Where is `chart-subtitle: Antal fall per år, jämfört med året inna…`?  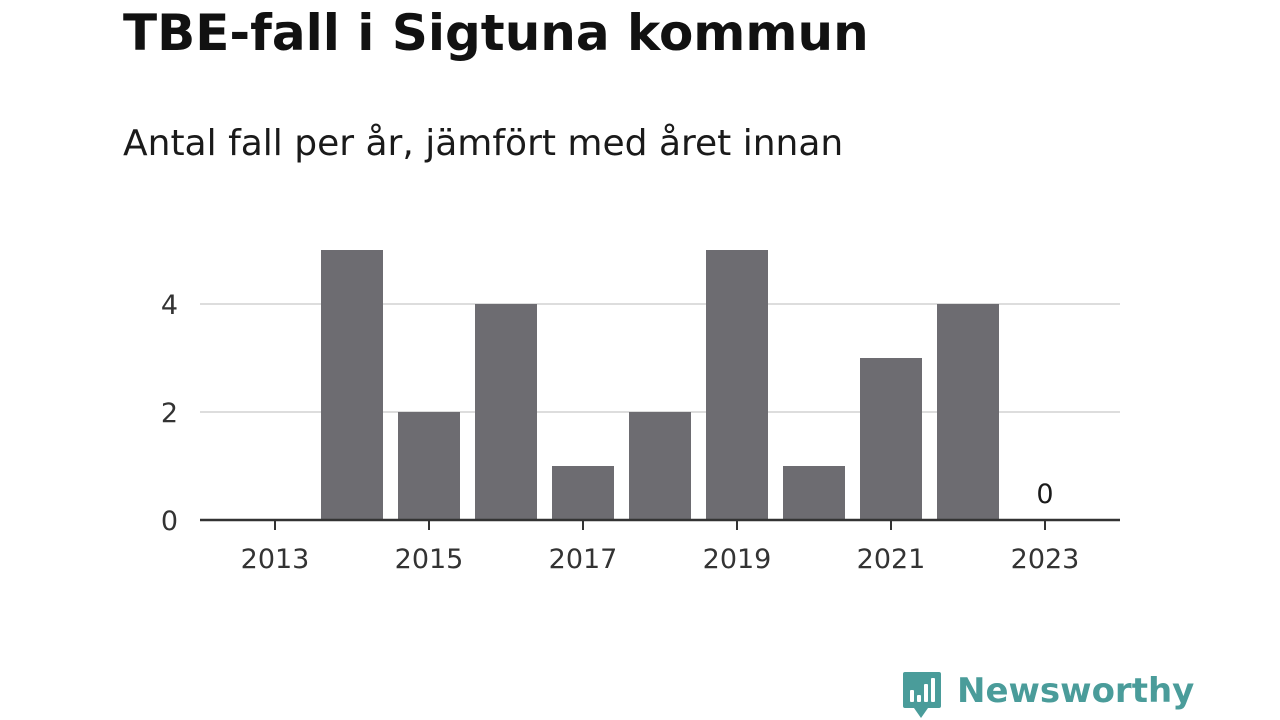
chart-subtitle: Antal fall per år, jämfört med året inna… is located at coordinates (483, 143).